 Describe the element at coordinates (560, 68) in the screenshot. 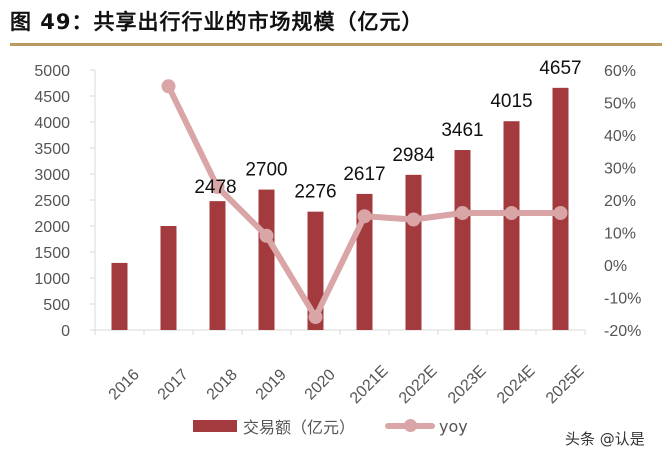

I see `bar-data-label: 4657` at that location.